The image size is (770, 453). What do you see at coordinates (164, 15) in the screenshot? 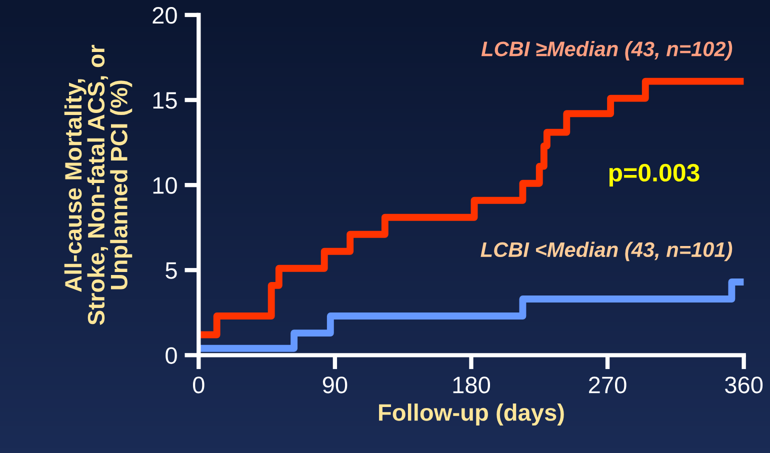
I see `y-tick-label: 20` at bounding box center [164, 15].